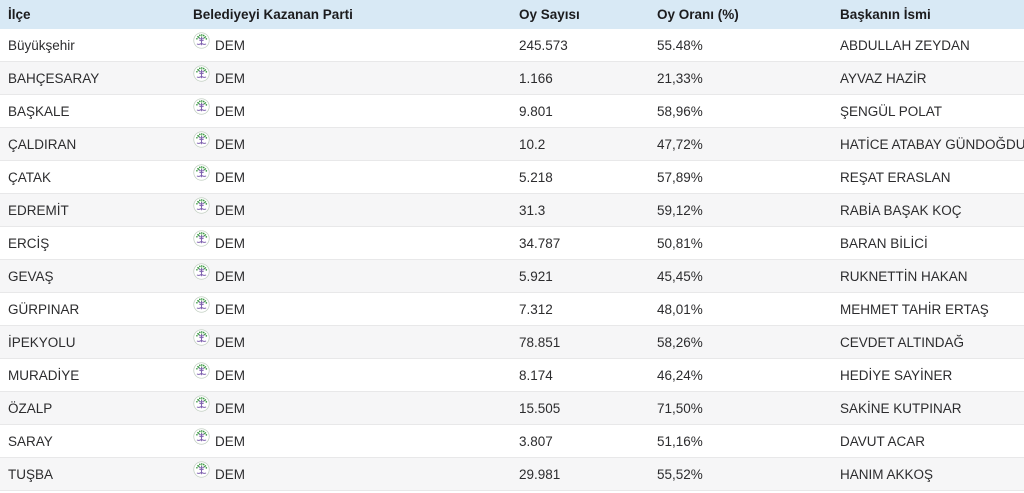  I want to click on district-cell: İPEKYOLU, so click(92, 342).